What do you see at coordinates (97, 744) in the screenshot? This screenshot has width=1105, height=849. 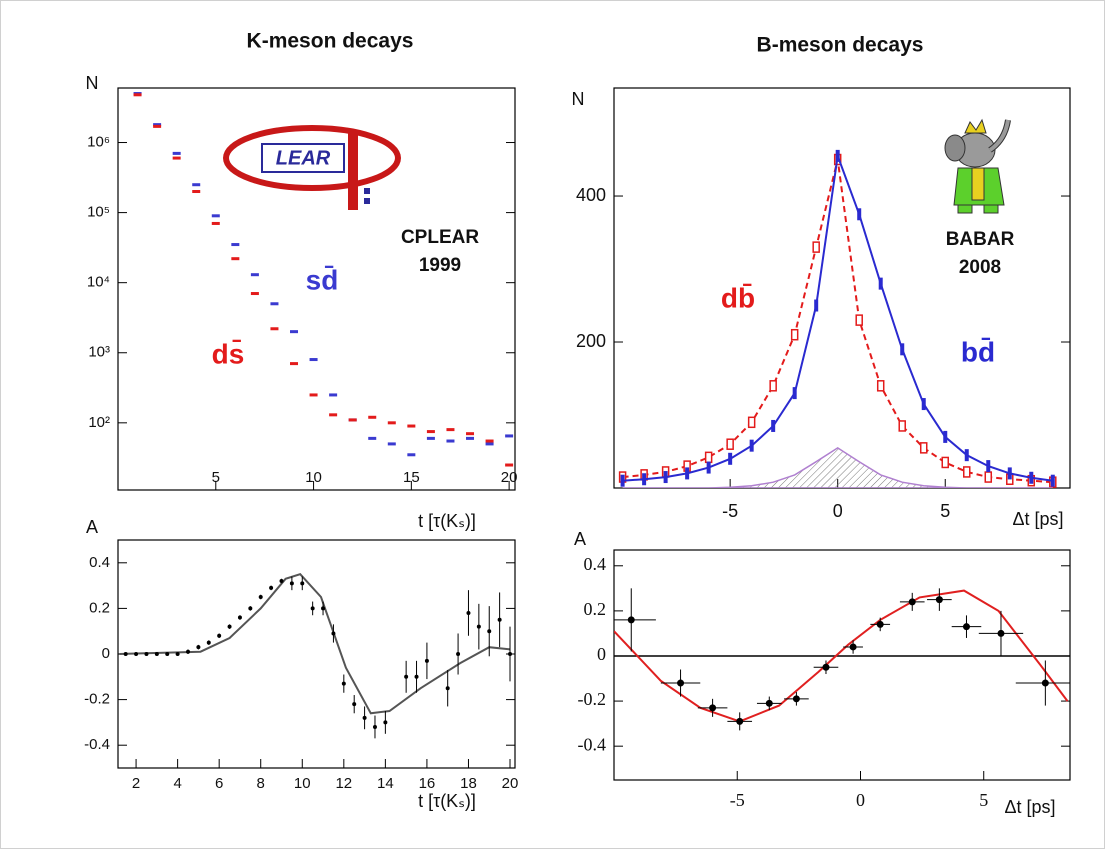 I see `y-tick-label: -0.4` at bounding box center [97, 744].